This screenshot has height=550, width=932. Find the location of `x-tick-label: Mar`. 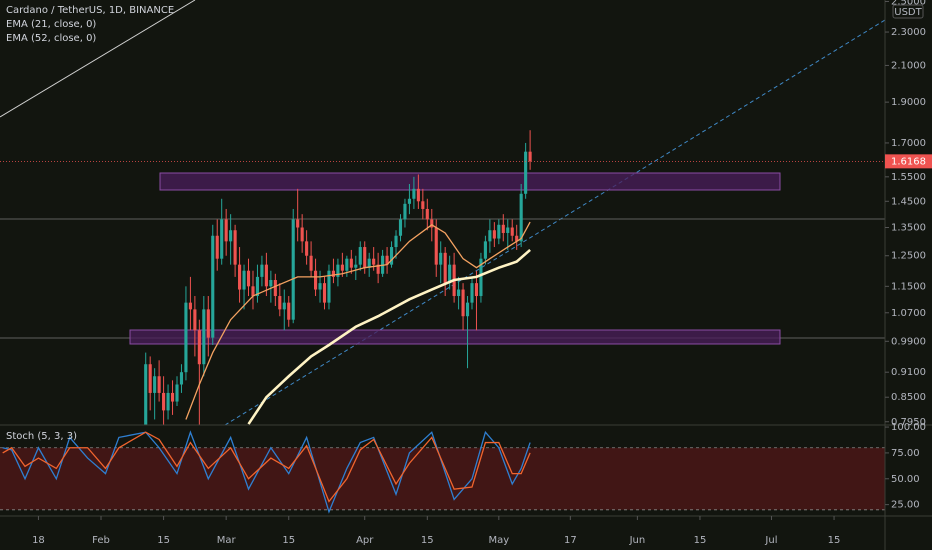

x-tick-label: Mar is located at coordinates (227, 540).